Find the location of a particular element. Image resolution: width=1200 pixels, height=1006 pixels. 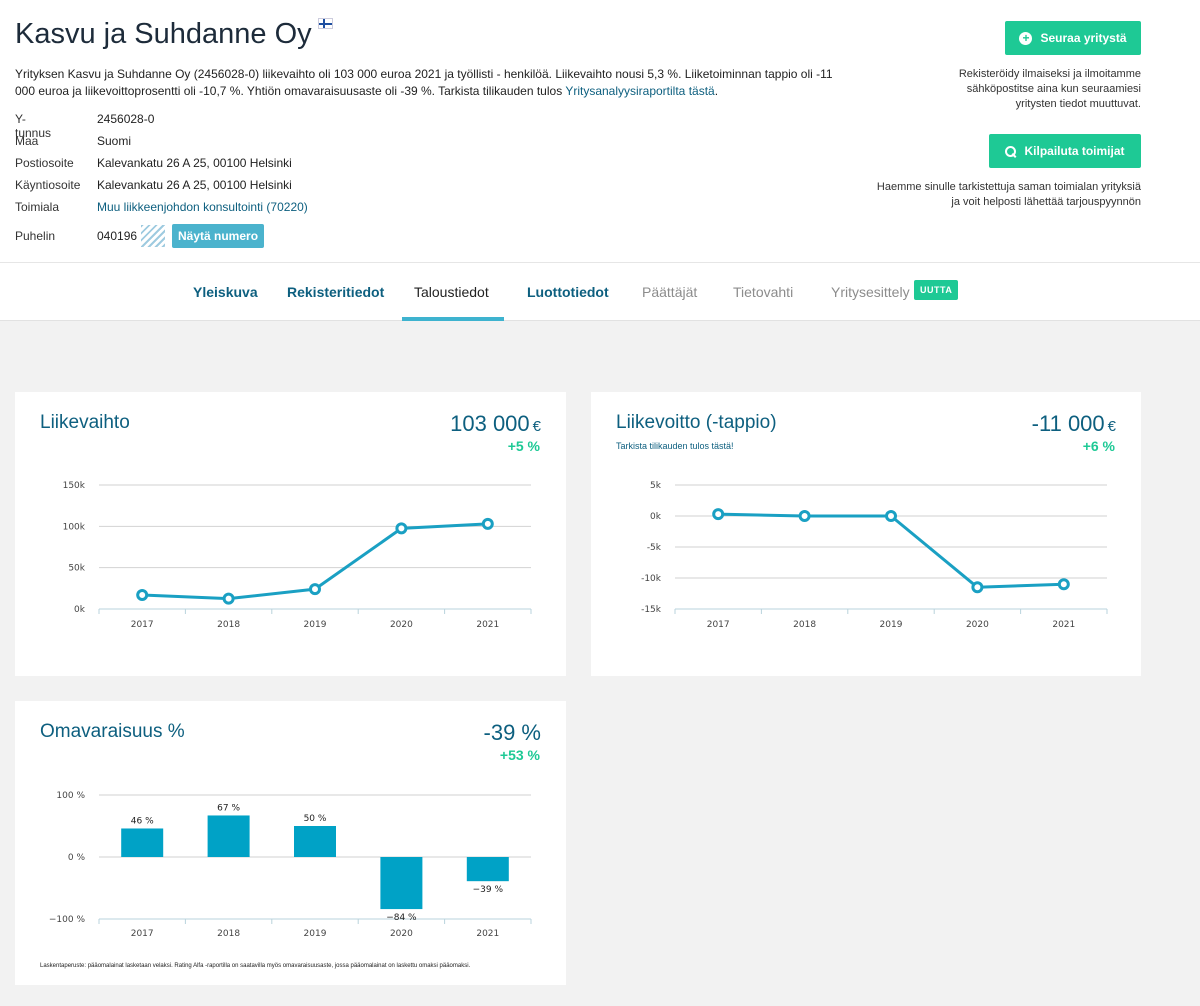

follow-company-button: + Seuraa yritystä is located at coordinates (1073, 38).